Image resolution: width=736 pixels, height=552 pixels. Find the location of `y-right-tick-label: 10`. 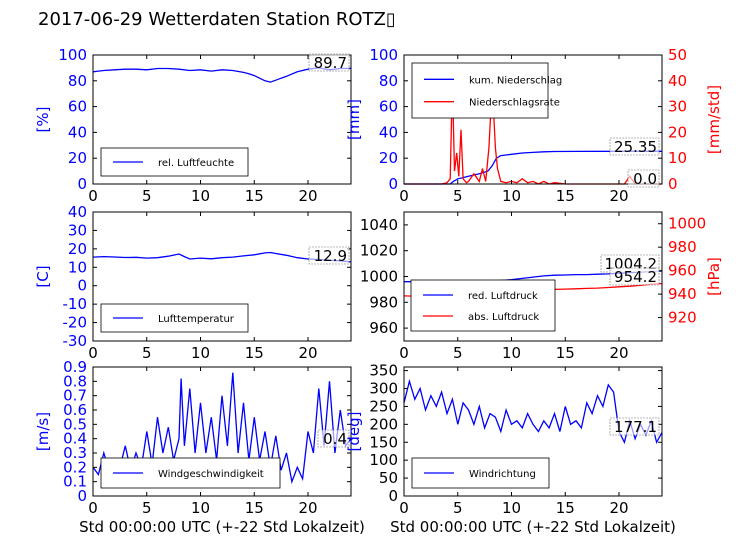

y-right-tick-label: 10 is located at coordinates (677, 158).